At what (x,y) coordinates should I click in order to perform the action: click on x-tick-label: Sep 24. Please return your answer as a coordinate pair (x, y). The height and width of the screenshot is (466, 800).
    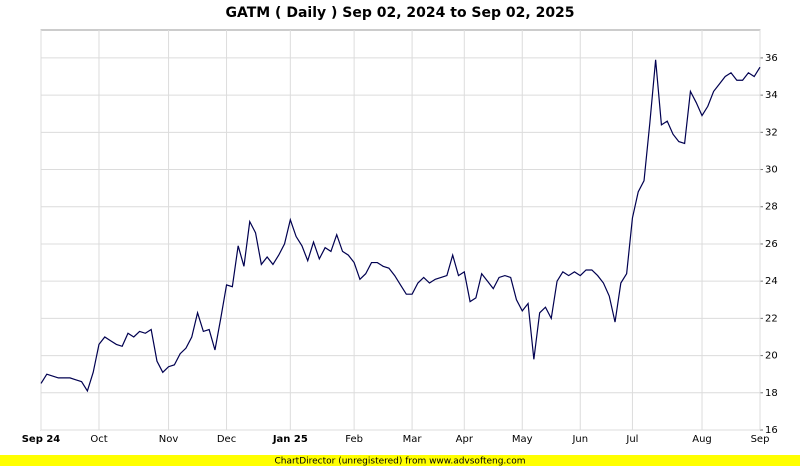
    Looking at the image, I should click on (41, 439).